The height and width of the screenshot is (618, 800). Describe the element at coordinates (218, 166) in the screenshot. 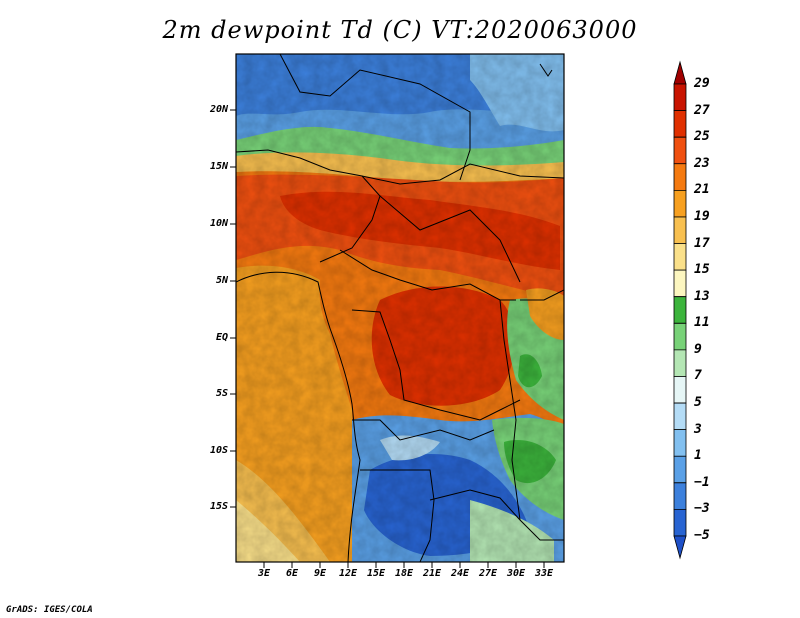

I see `lat-label: 15N` at that location.